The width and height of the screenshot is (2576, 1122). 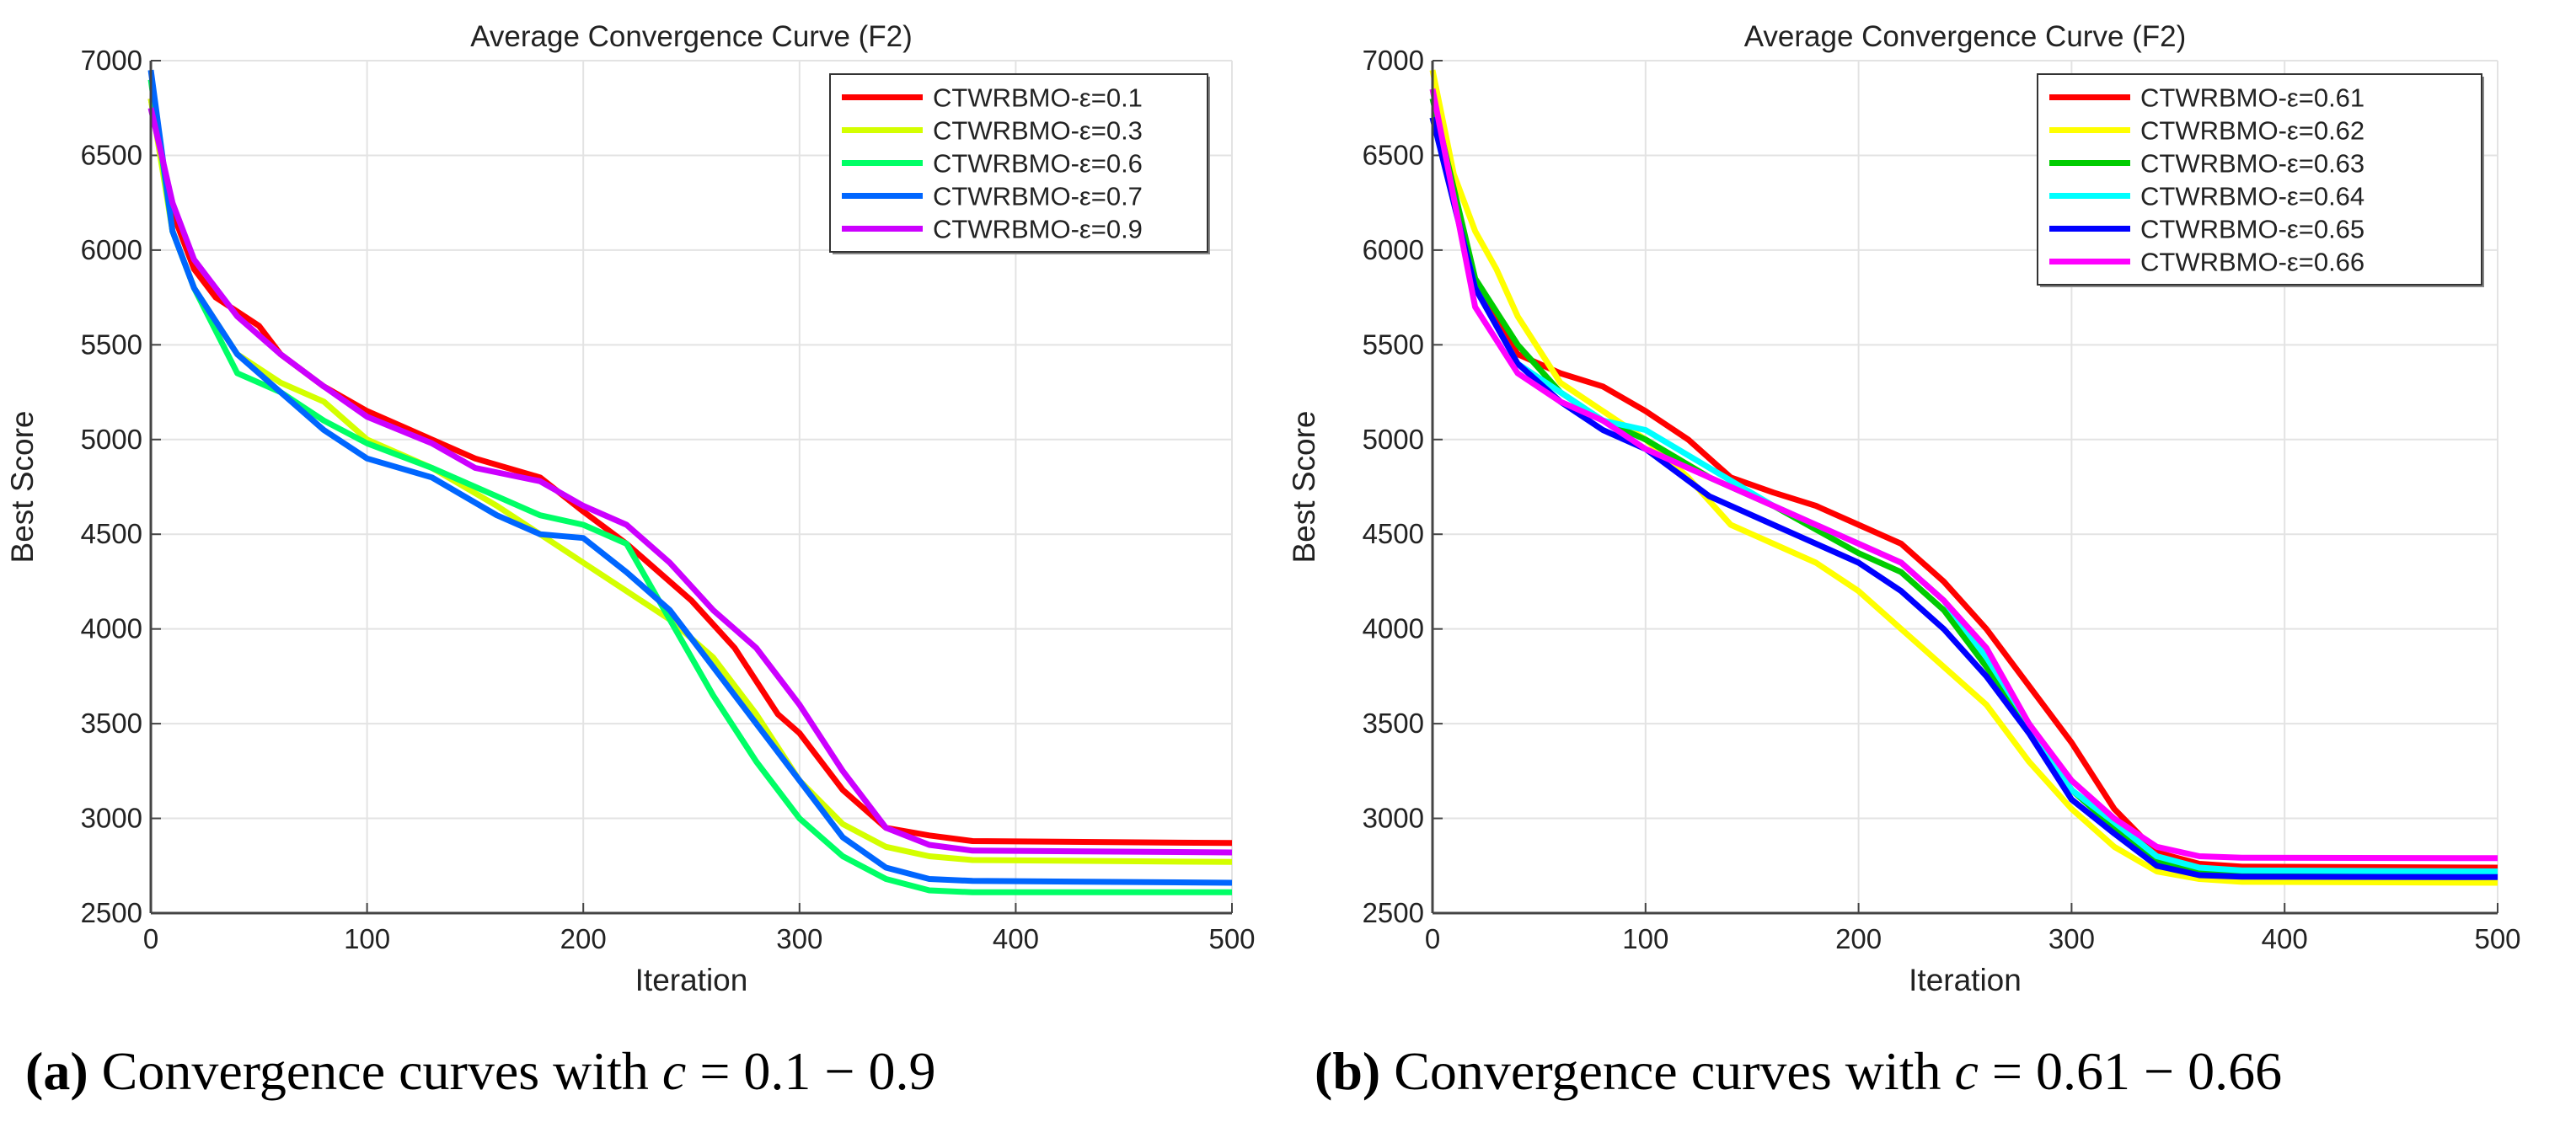 I want to click on legend-label: CTWRBMO-ε=0.65, so click(x=2252, y=230).